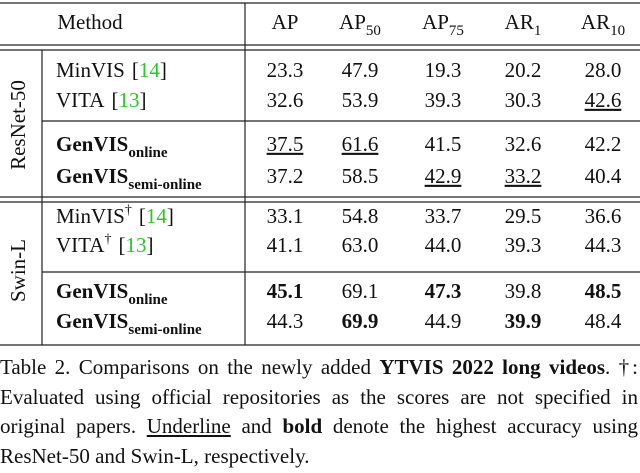 The image size is (640, 473). I want to click on value-cell: 41.5, so click(443, 144).